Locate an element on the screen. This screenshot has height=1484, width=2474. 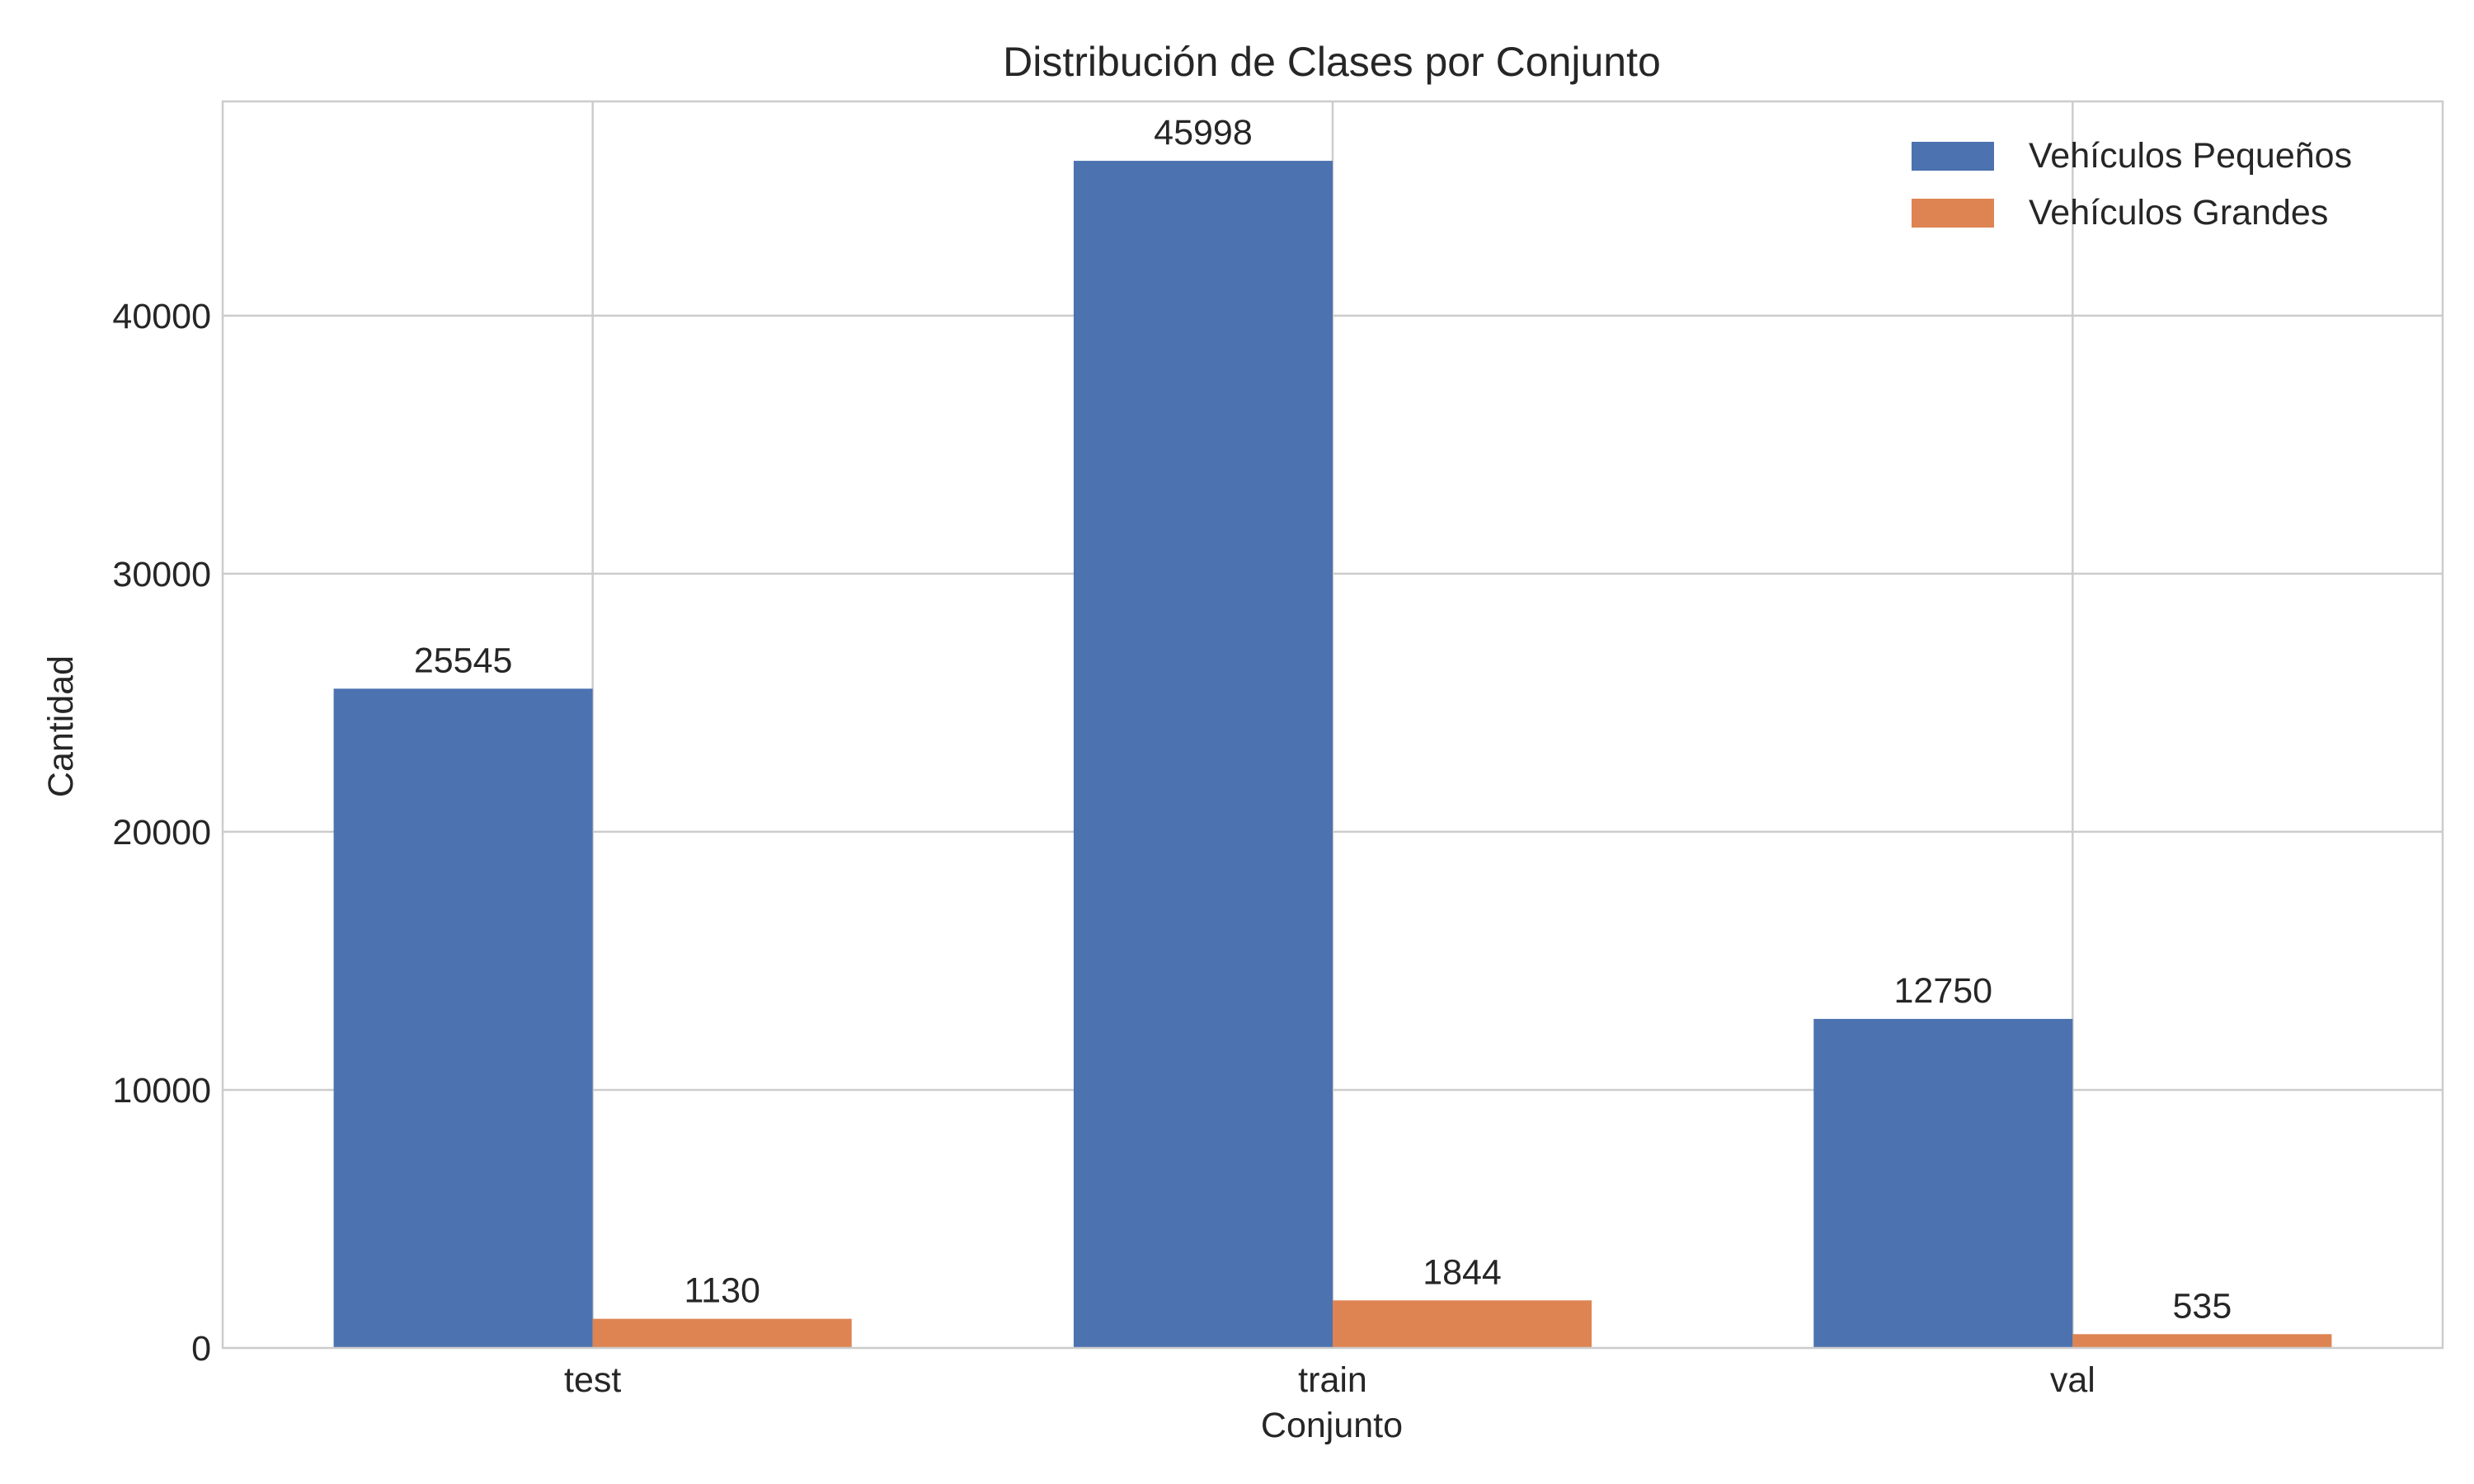
data-label: 45998 is located at coordinates (1203, 133).